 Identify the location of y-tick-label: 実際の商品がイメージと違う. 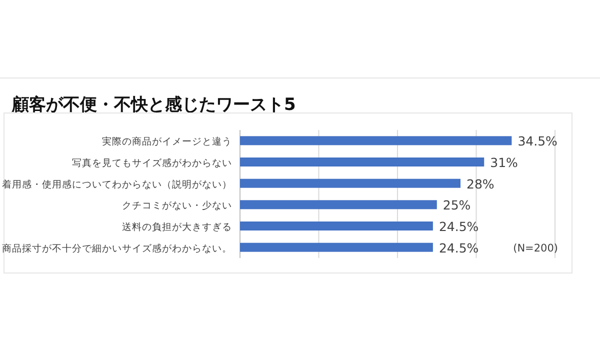
(167, 142).